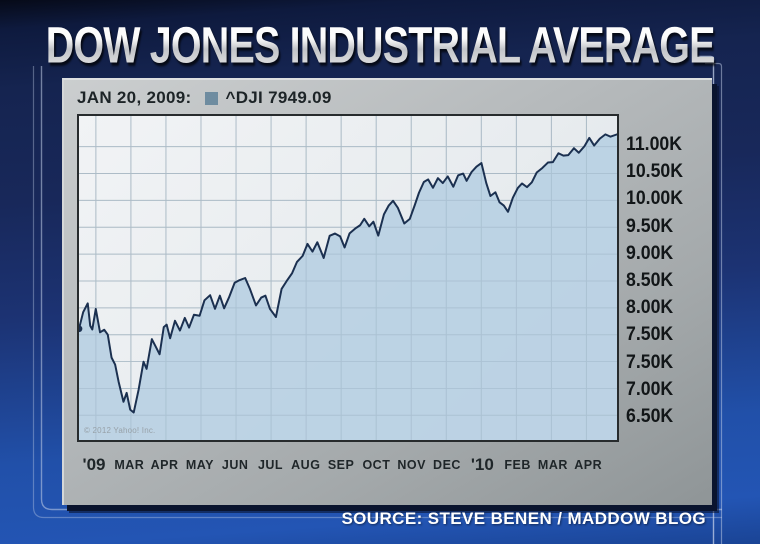 The image size is (760, 544). Describe the element at coordinates (654, 199) in the screenshot. I see `y-axis-label: 10.00K` at that location.